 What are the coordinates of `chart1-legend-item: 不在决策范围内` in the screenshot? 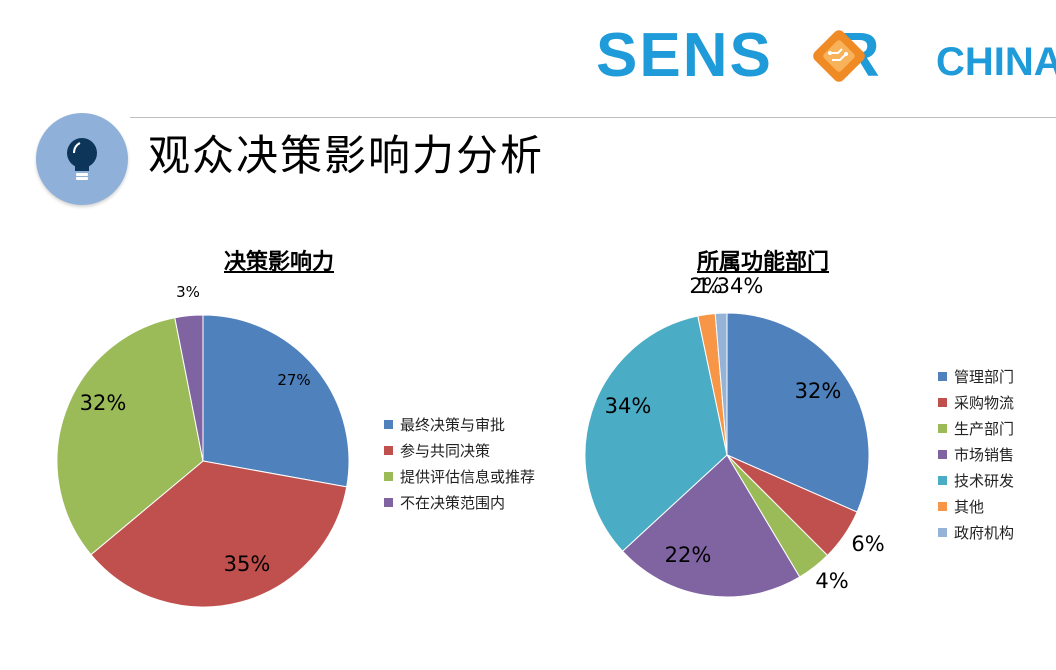 It's located at (459, 502).